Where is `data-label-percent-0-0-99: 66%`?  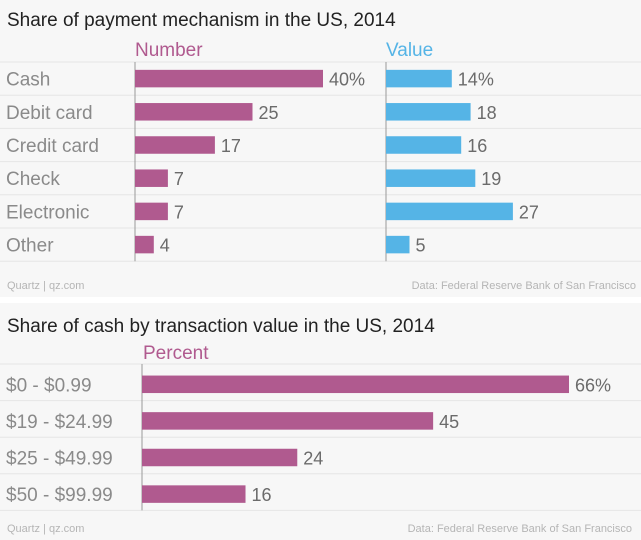 data-label-percent-0-0-99: 66% is located at coordinates (593, 385).